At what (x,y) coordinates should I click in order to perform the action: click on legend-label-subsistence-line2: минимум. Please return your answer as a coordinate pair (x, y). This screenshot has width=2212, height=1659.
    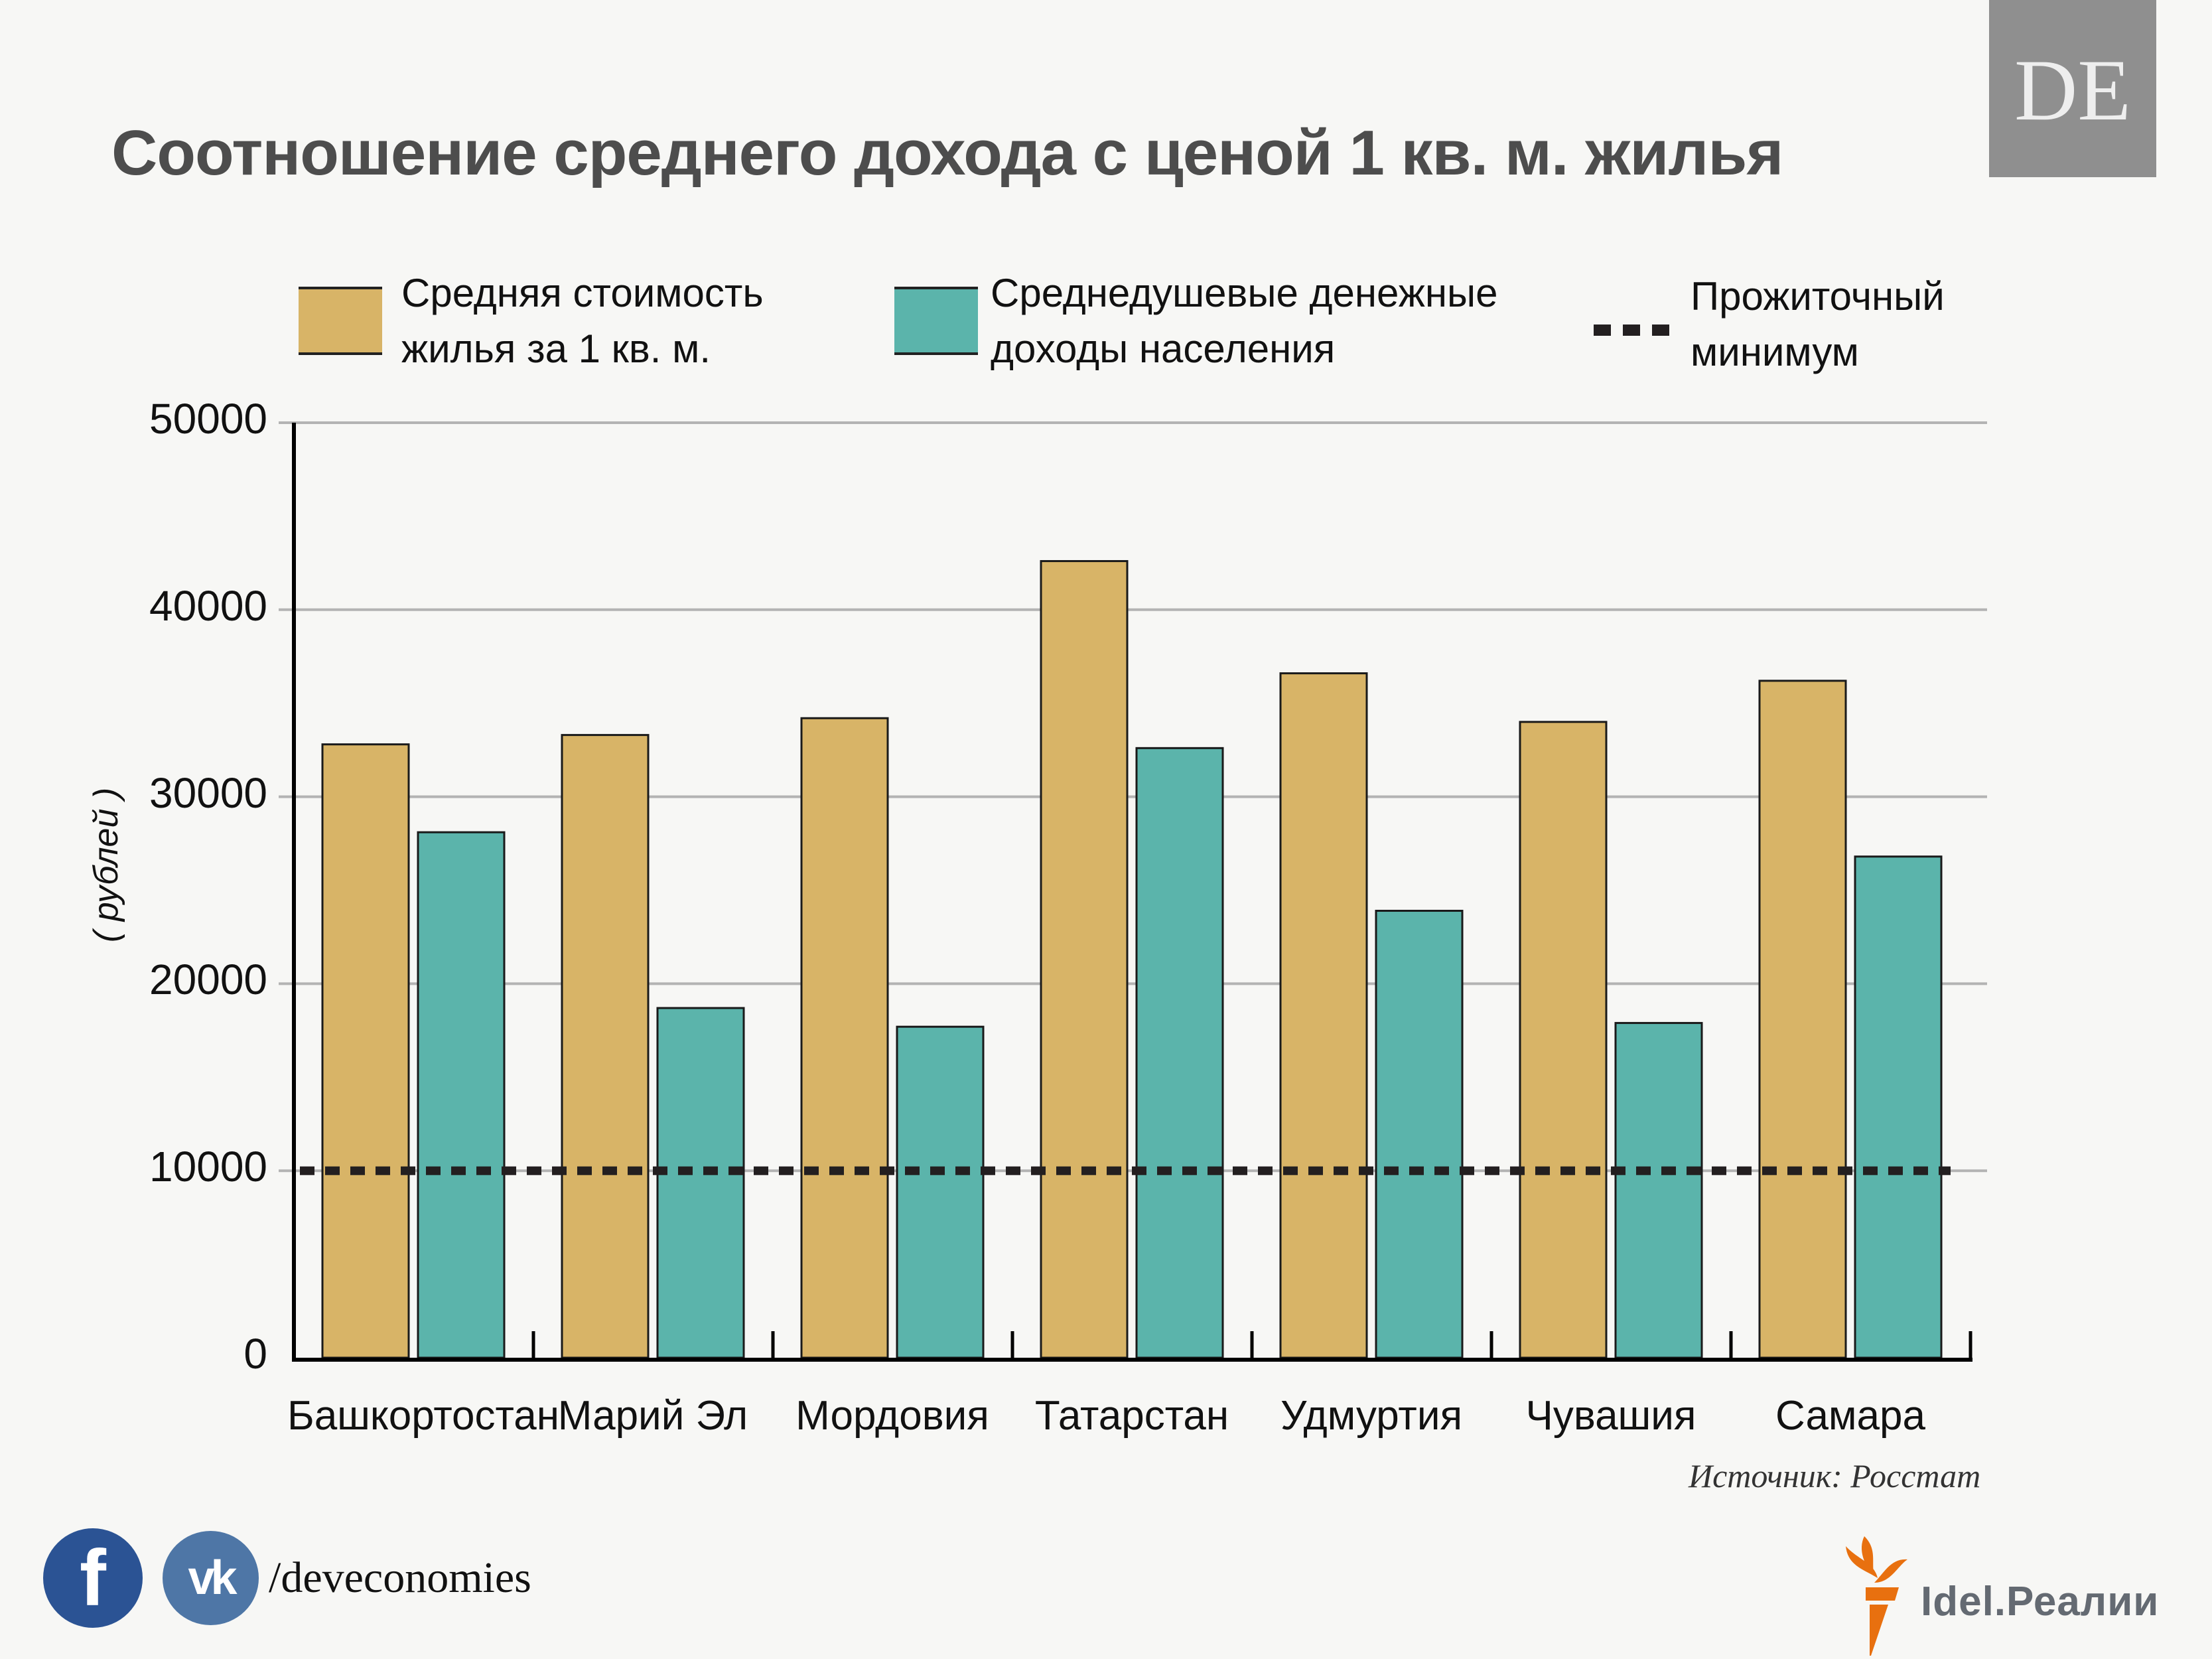
    Looking at the image, I should click on (1775, 352).